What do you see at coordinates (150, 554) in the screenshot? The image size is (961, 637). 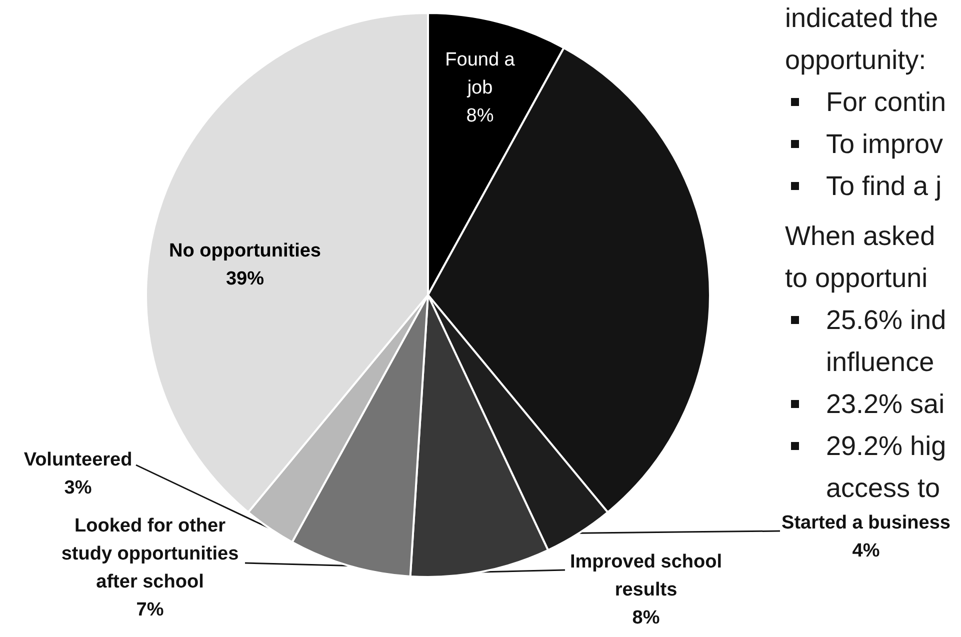 I see `slice-label: Looked for other study opportunities after school` at bounding box center [150, 554].